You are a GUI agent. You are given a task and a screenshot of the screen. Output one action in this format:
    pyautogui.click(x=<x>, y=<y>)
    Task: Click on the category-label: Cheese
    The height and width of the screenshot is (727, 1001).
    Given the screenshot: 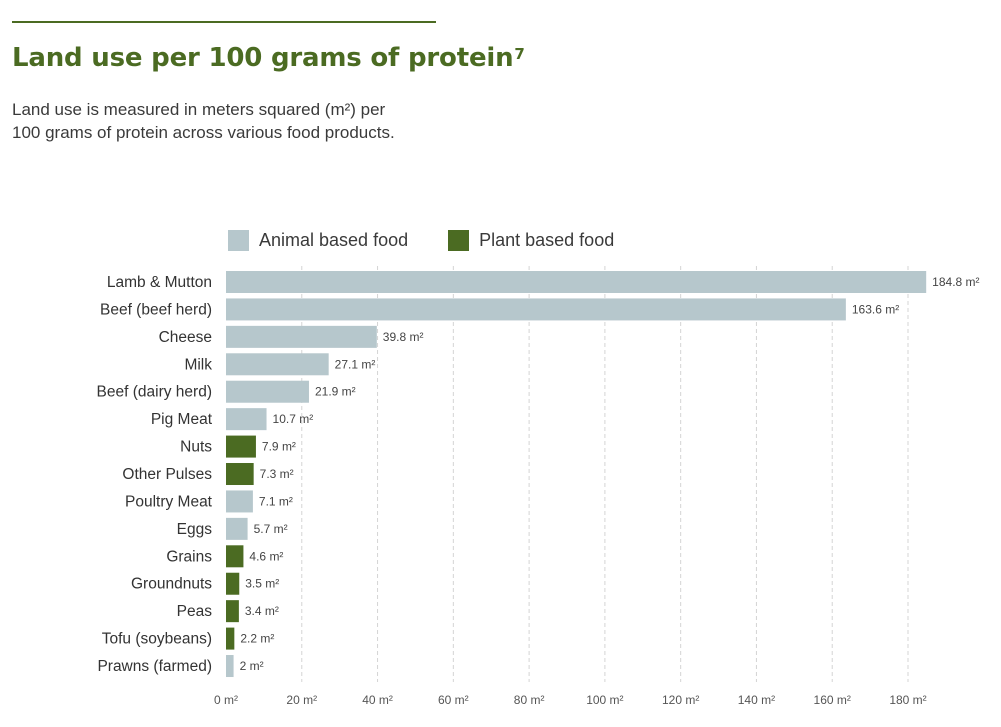 What is the action you would take?
    pyautogui.click(x=185, y=337)
    